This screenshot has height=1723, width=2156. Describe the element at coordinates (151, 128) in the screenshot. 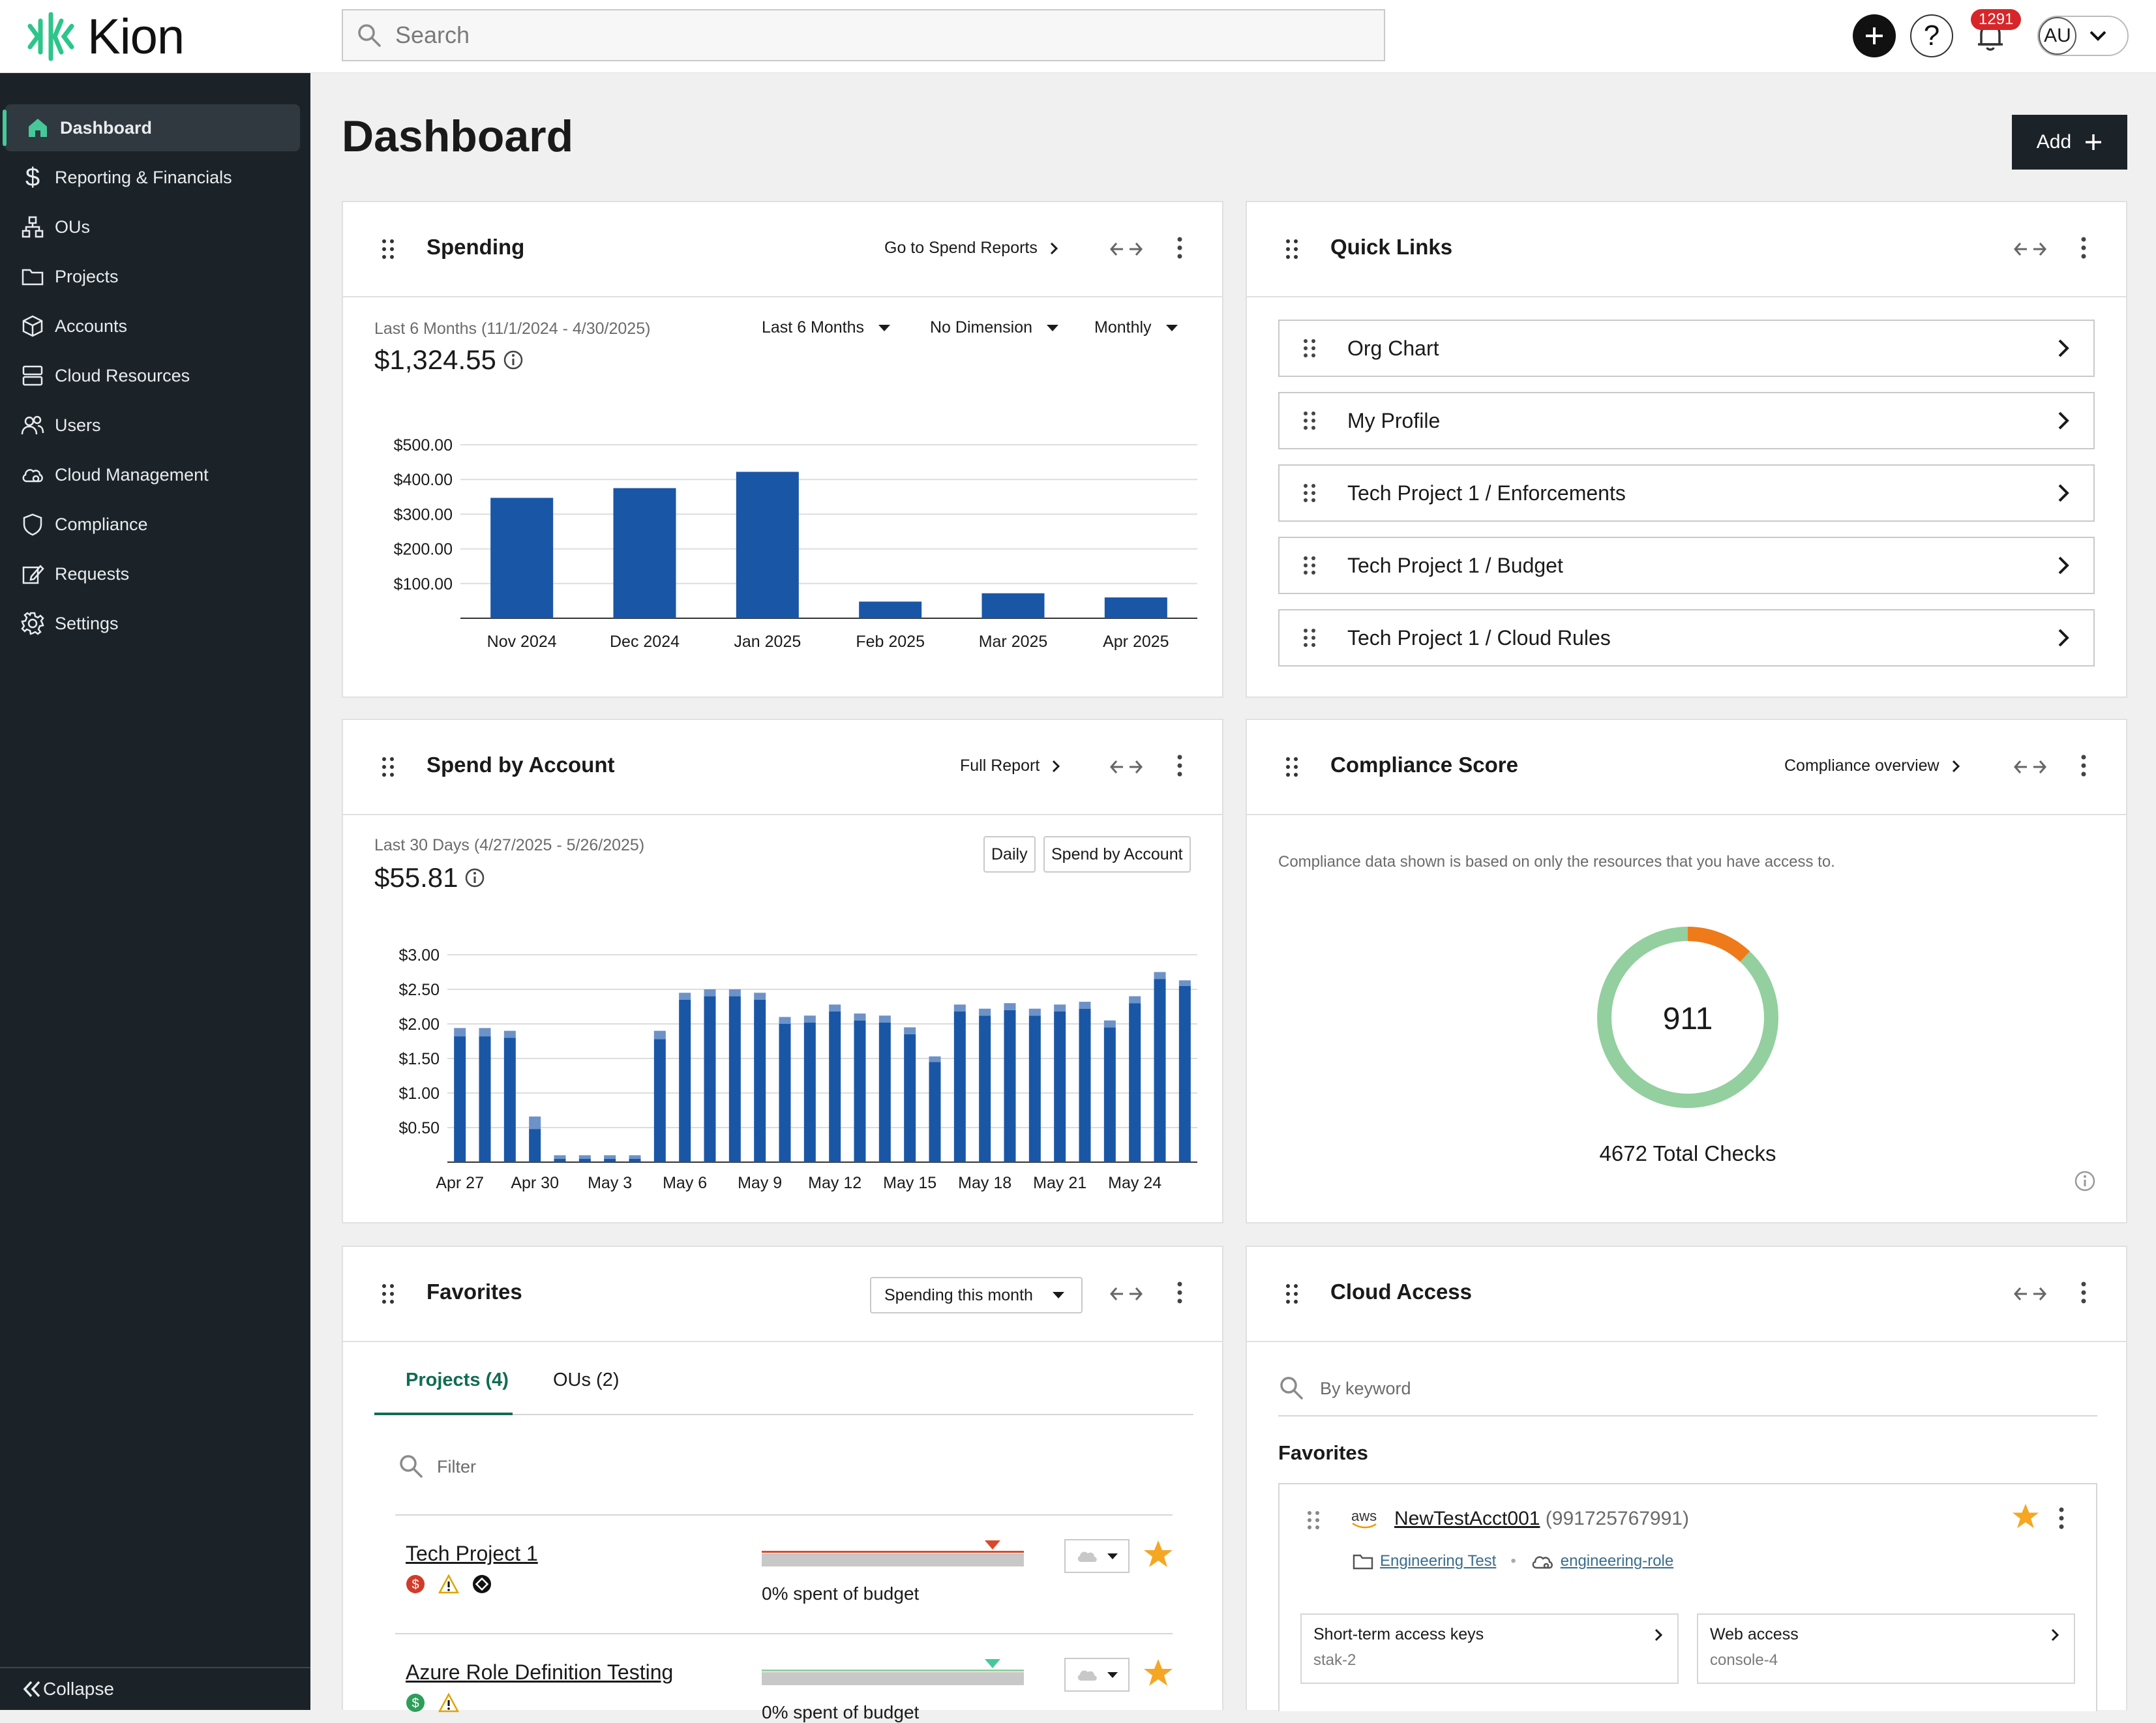

I see `sidebar-item-dashboard: Dashboard` at that location.